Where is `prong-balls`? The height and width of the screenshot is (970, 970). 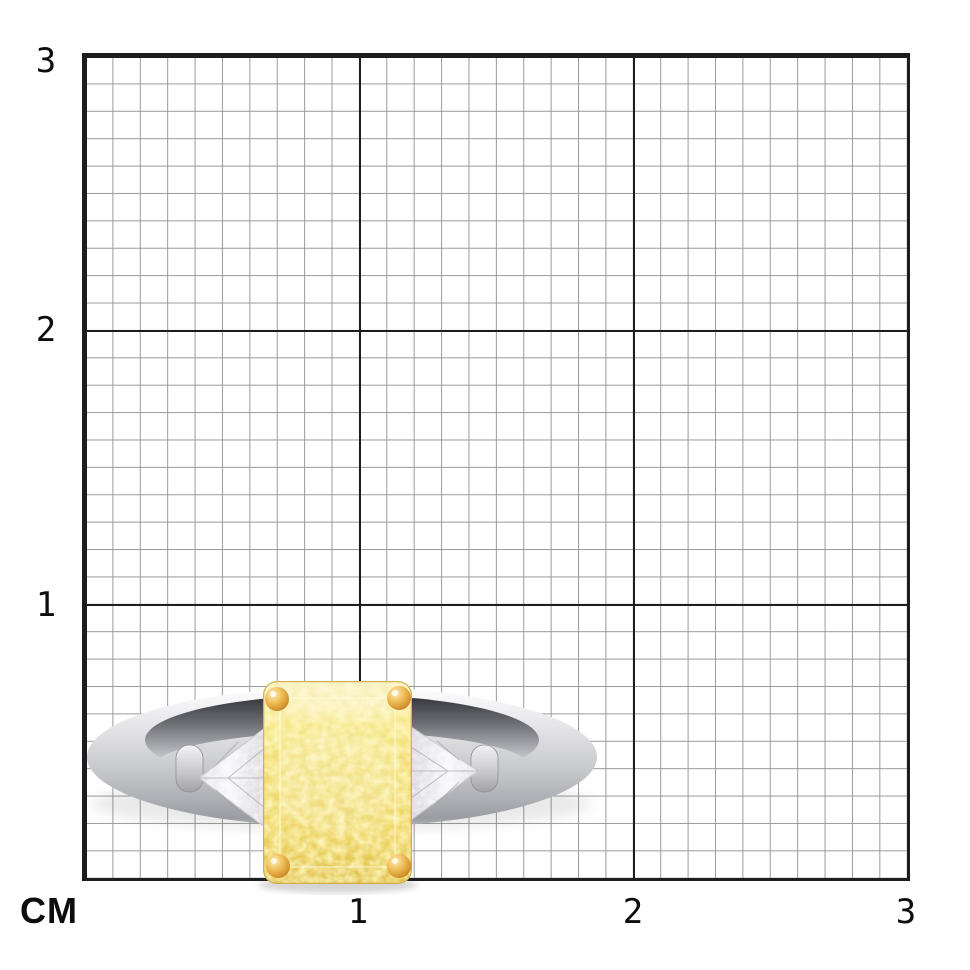 prong-balls is located at coordinates (338, 782).